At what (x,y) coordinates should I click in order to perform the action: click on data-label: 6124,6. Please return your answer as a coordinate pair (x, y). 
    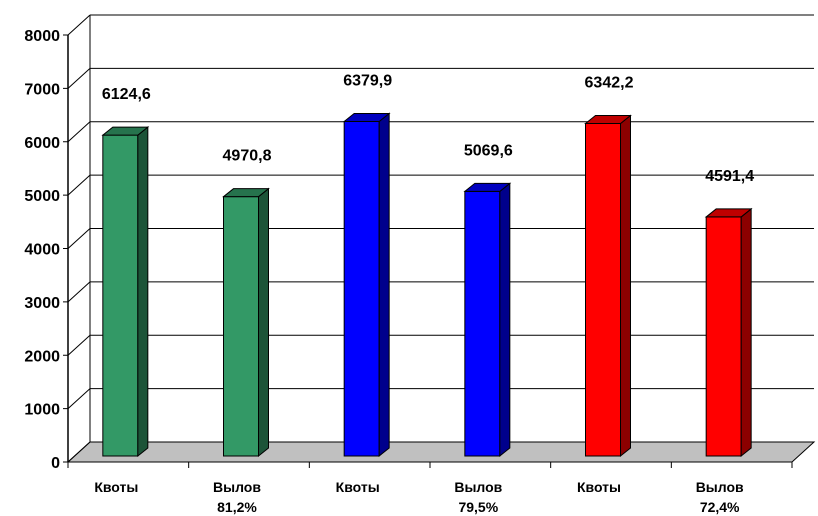
    Looking at the image, I should click on (126, 94).